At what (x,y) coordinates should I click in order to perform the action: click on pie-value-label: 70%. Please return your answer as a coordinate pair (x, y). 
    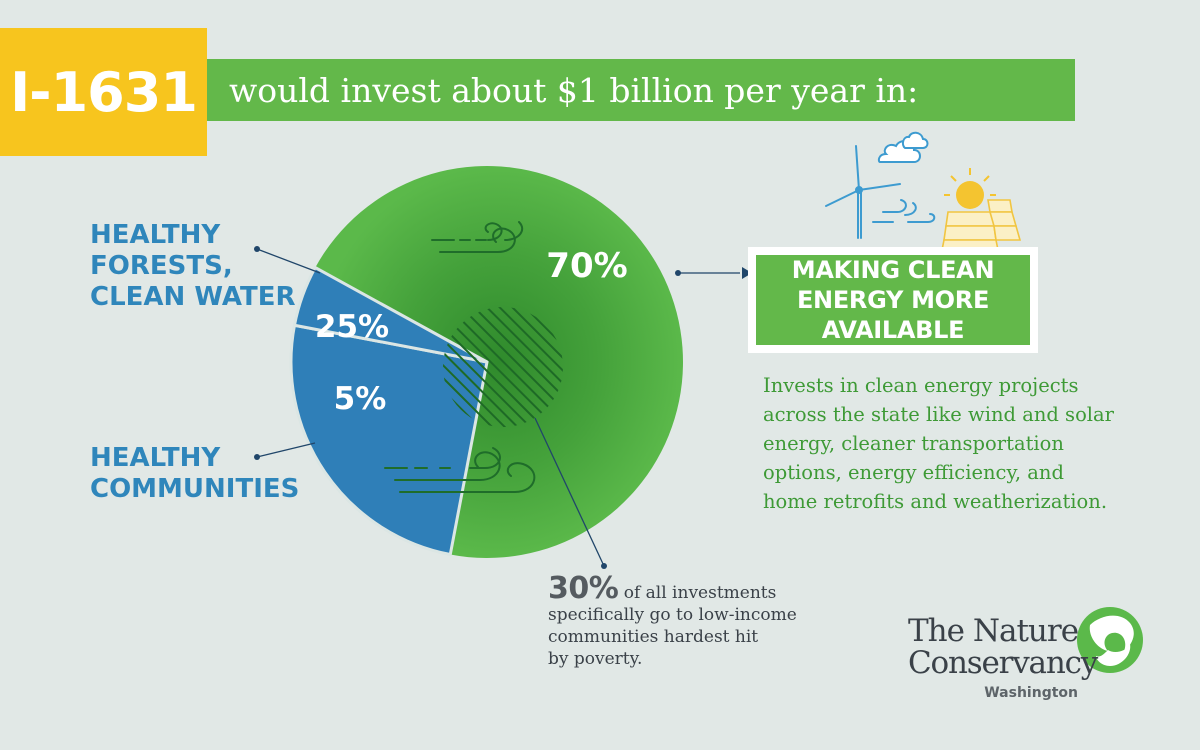
    Looking at the image, I should click on (586, 266).